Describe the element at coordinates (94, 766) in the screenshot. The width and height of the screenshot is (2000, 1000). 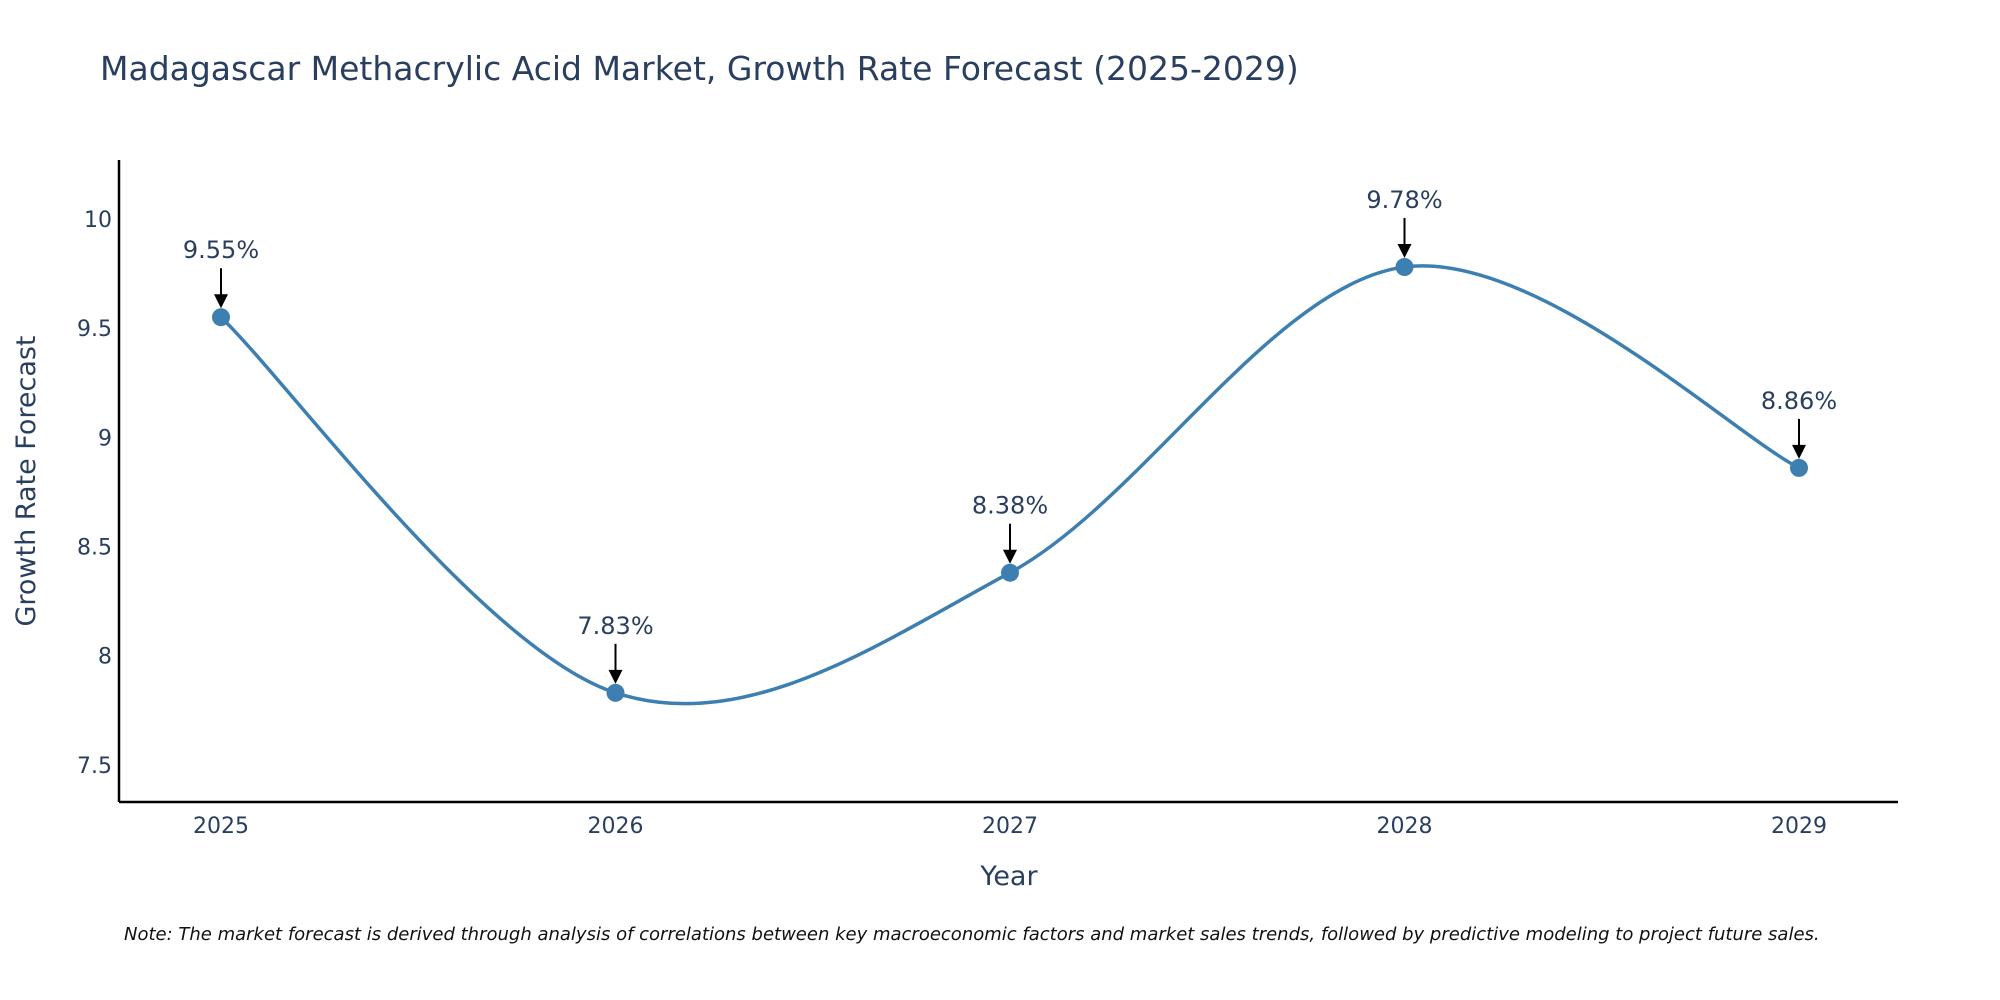
I see `y-tick-label-7.5: 7.5` at that location.